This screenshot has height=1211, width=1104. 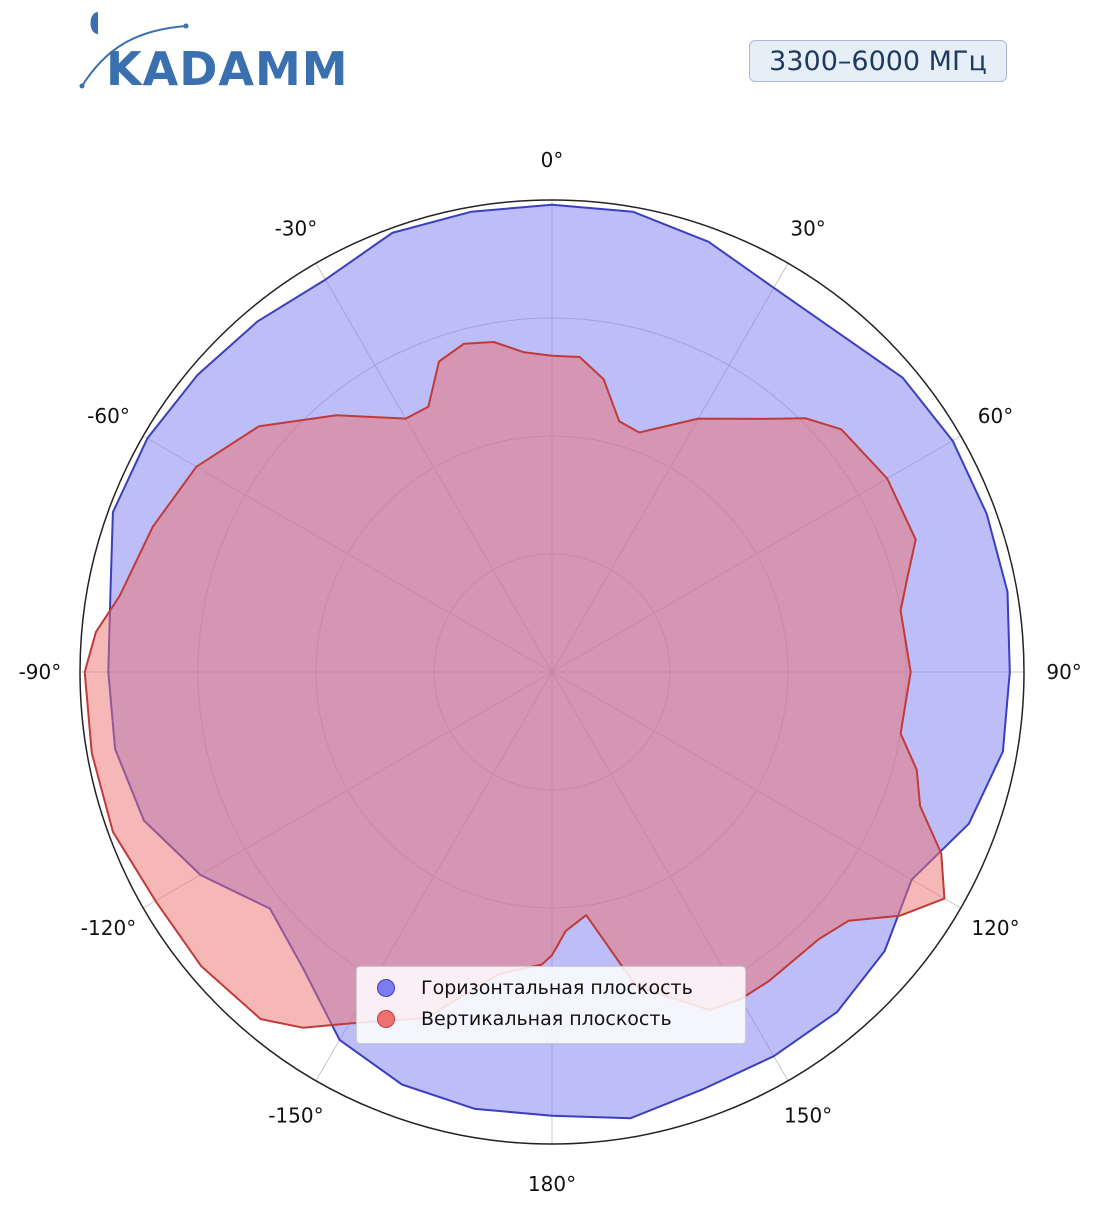 What do you see at coordinates (557, 988) in the screenshot?
I see `legend-label-horizontal: Горизонтальная плоскость` at bounding box center [557, 988].